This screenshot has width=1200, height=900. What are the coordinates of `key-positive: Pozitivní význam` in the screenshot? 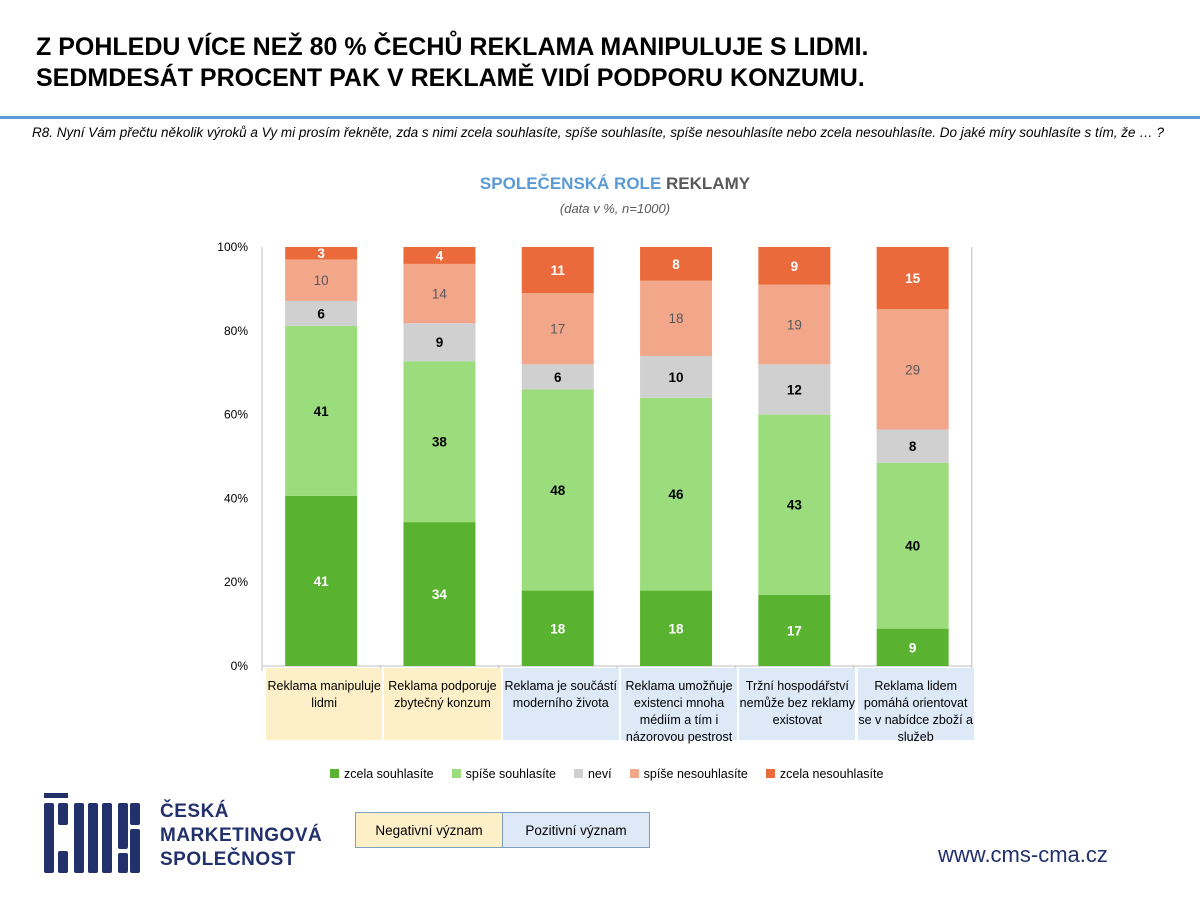 It's located at (576, 830).